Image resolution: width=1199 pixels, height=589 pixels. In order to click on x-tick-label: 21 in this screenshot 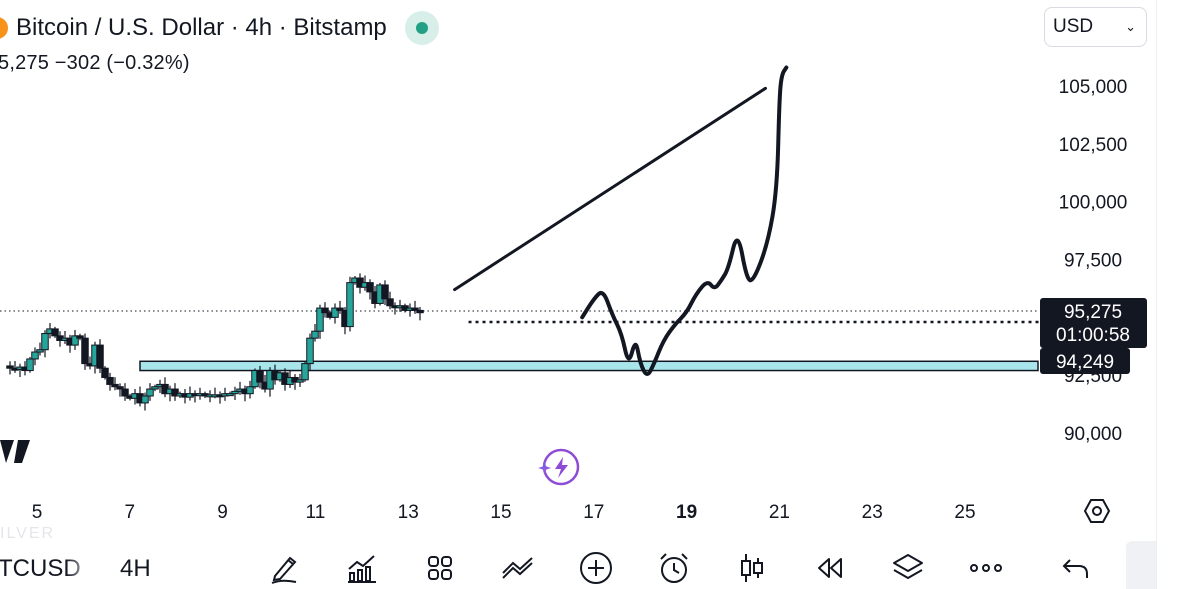, I will do `click(779, 512)`.